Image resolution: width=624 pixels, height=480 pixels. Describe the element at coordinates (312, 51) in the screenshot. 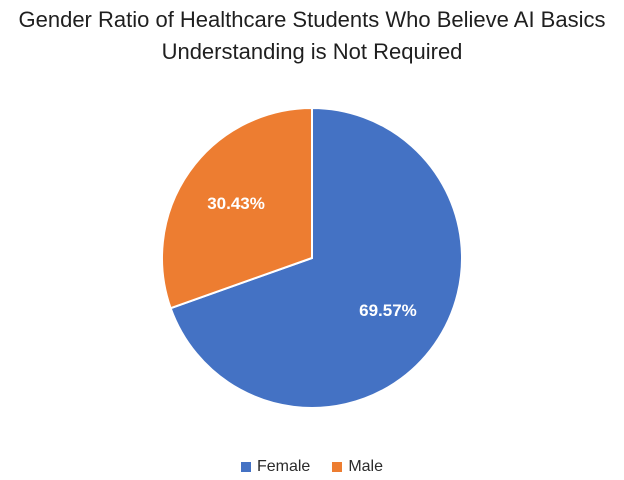

I see `chart-title-line-2: Understanding is Not Required` at that location.